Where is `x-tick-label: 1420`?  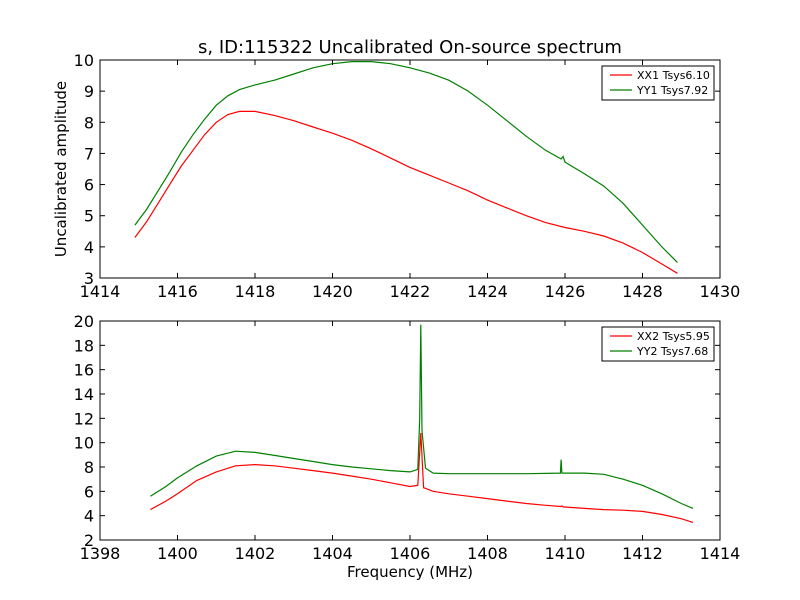 x-tick-label: 1420 is located at coordinates (332, 291).